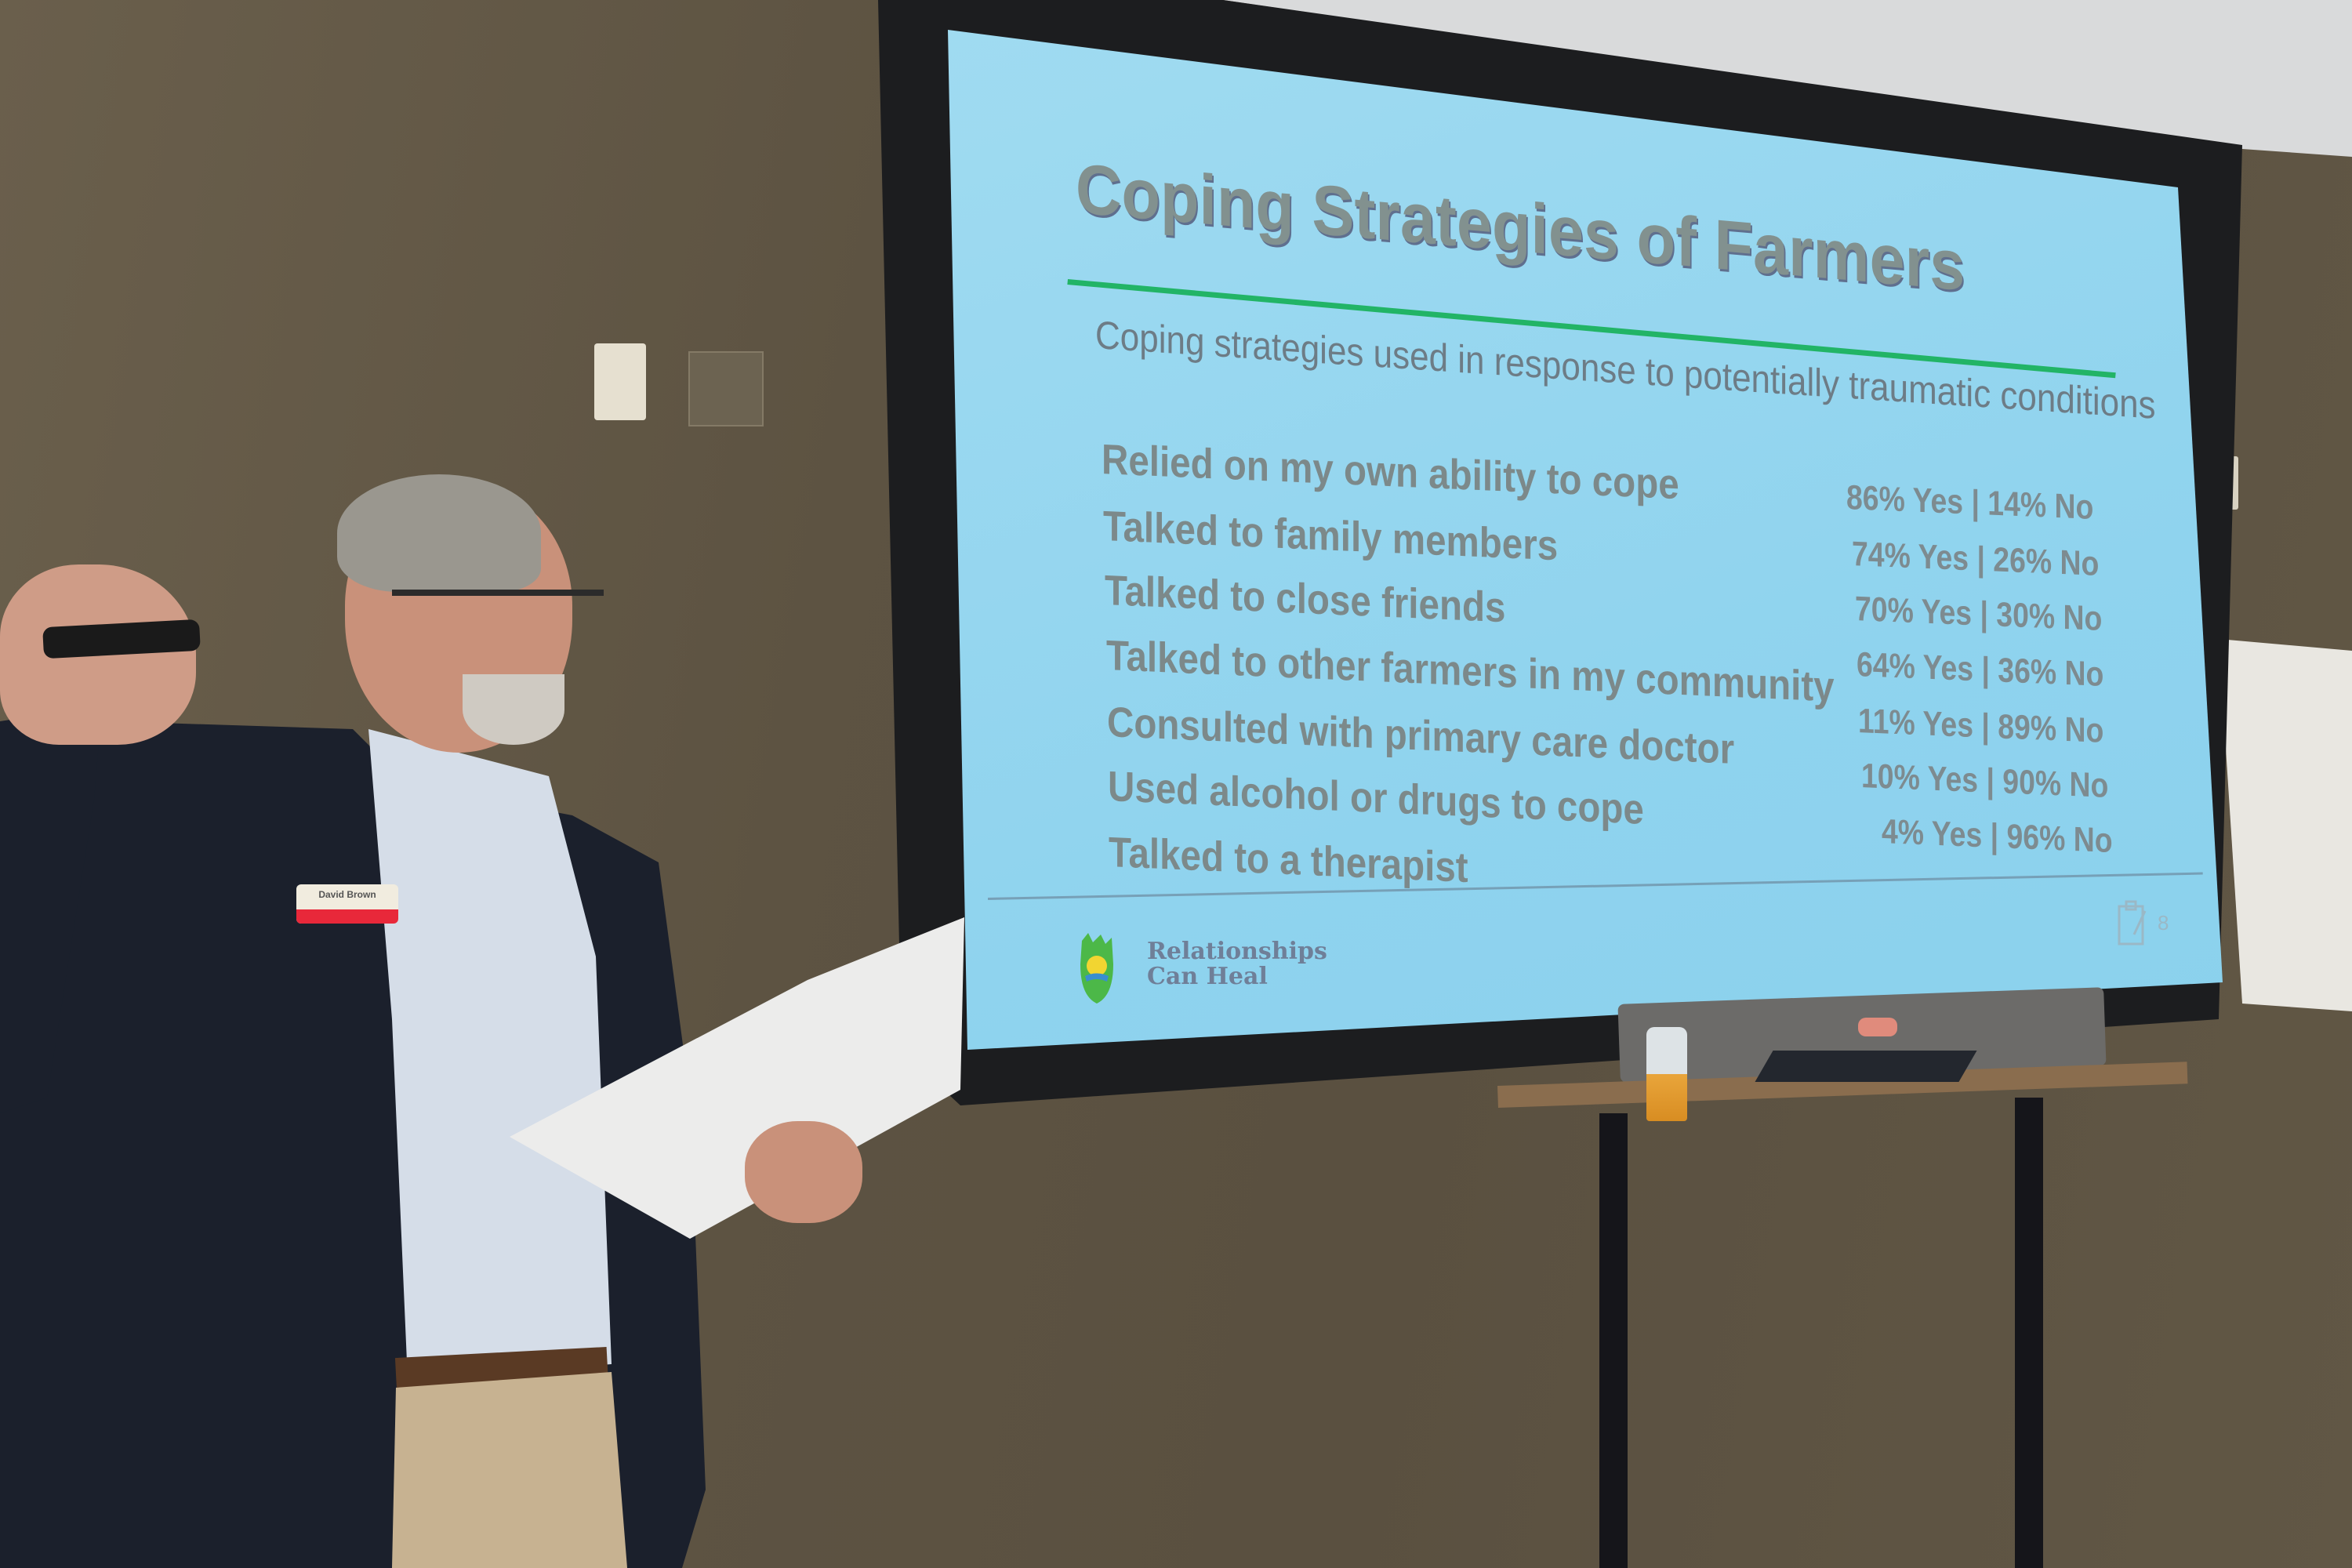 The width and height of the screenshot is (2352, 1568). Describe the element at coordinates (2132, 923) in the screenshot. I see `clipboard-icon` at that location.